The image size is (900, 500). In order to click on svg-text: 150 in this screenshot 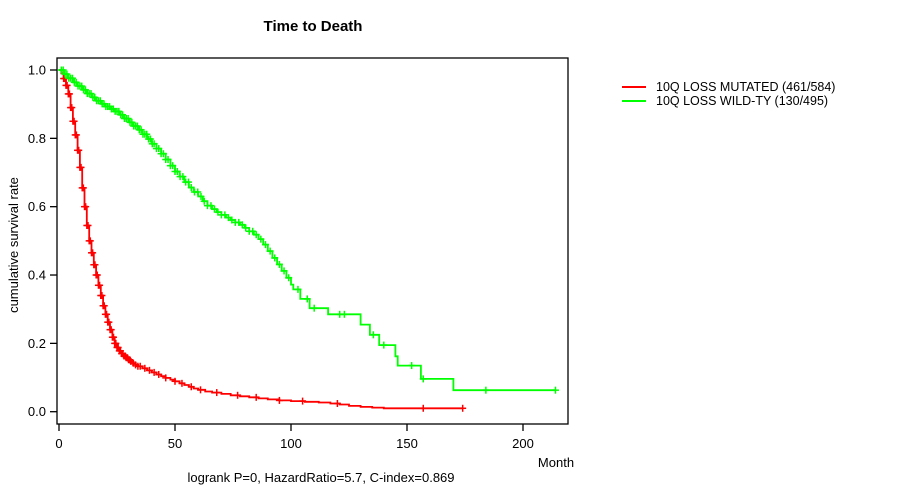, I will do `click(407, 443)`.